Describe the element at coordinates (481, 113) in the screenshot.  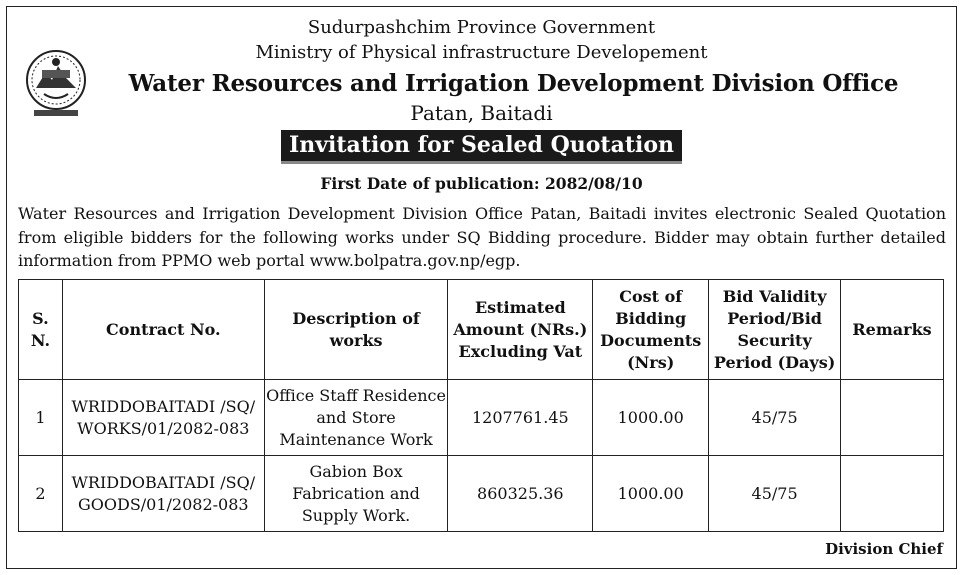
I see `office-location: Patan, Baitadi` at that location.